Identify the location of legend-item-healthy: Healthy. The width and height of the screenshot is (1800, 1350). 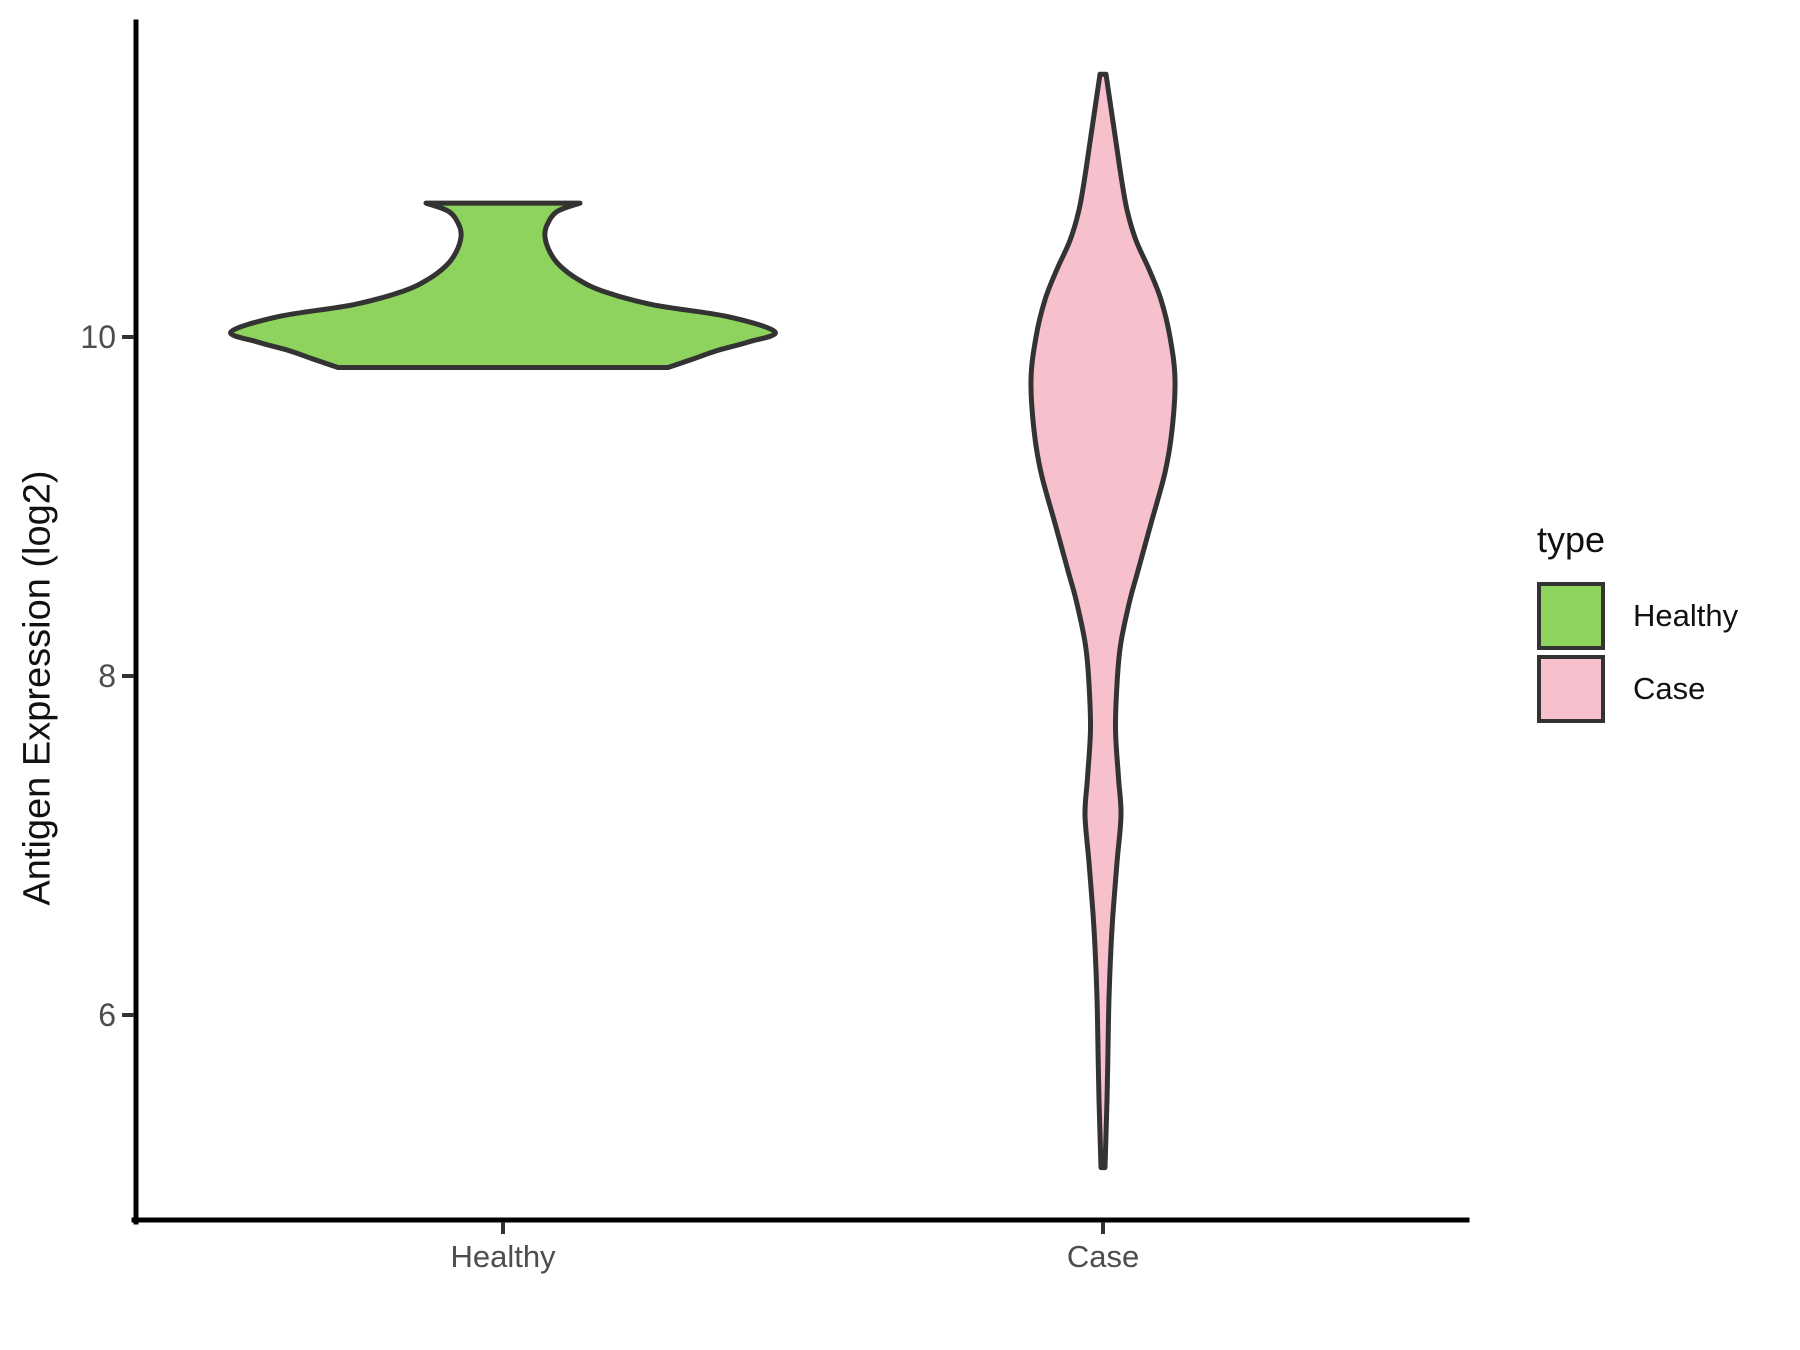
(1667, 616).